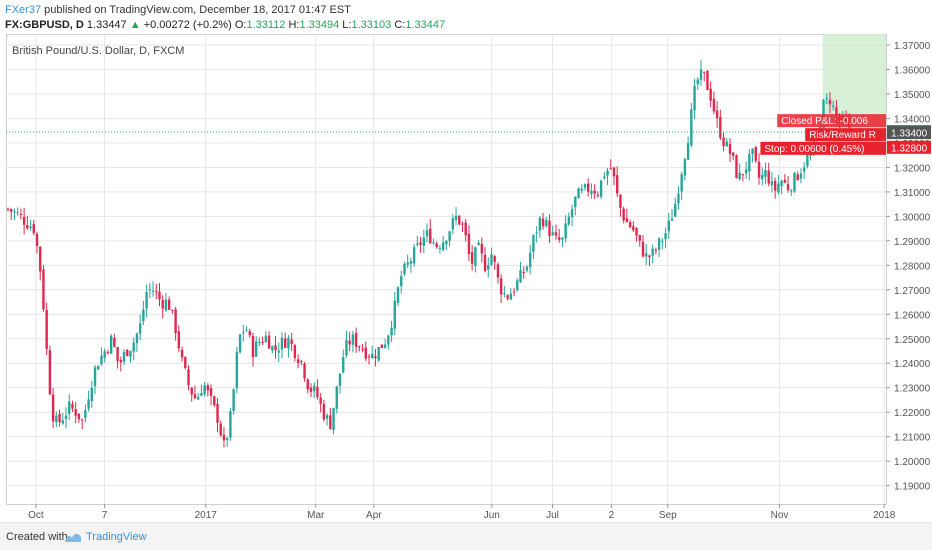 This screenshot has height=550, width=932. I want to click on x-tick-label: Nov, so click(780, 515).